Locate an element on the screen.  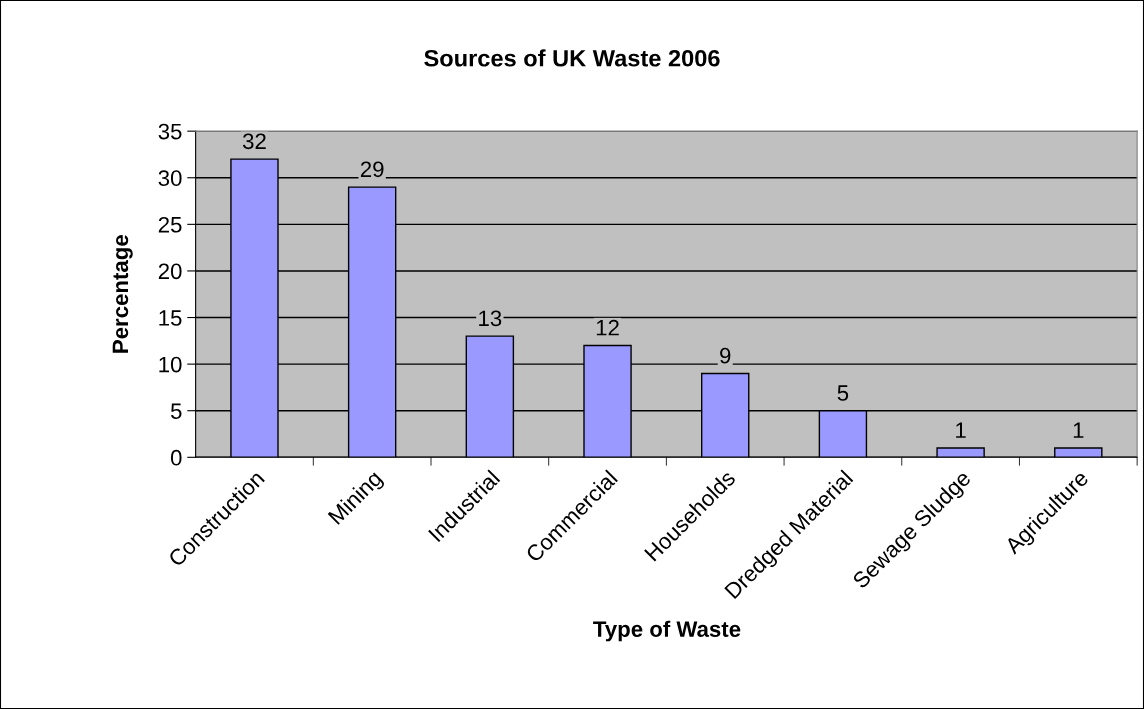
y-axis-title: Percentage is located at coordinates (122, 294).